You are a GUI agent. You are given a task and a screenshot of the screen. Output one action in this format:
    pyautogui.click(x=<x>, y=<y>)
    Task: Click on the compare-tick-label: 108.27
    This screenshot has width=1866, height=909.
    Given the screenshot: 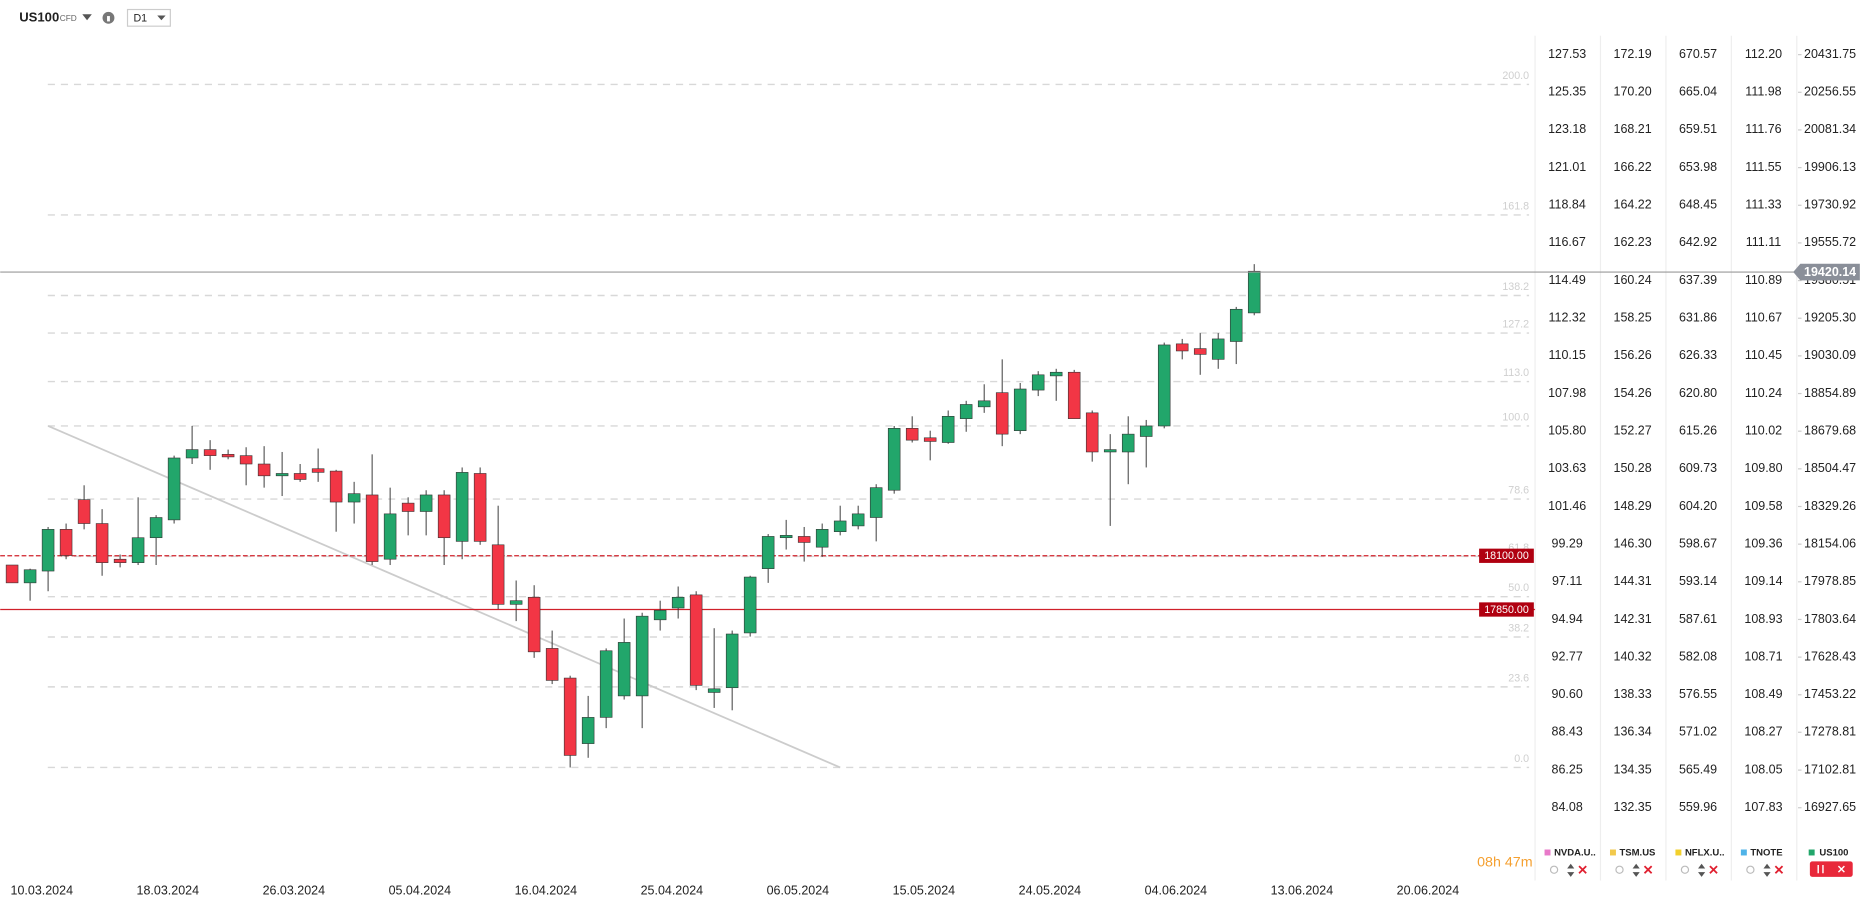 What is the action you would take?
    pyautogui.click(x=1763, y=732)
    